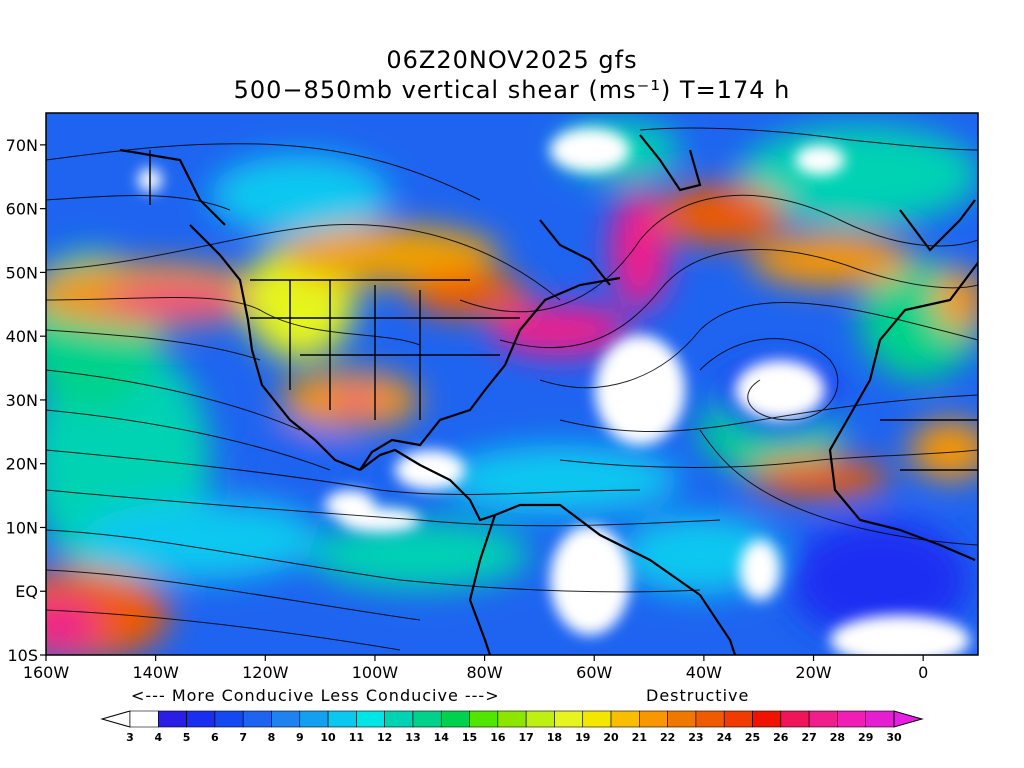  Describe the element at coordinates (594, 672) in the screenshot. I see `lon-label: 60W` at that location.